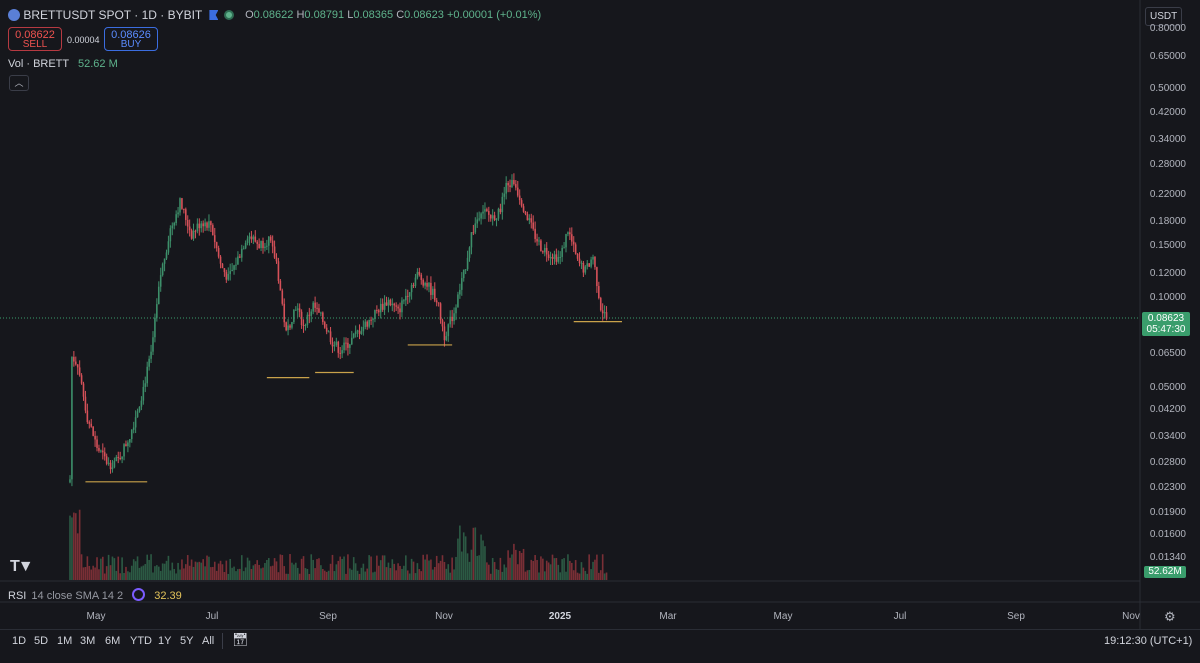 The width and height of the screenshot is (1200, 663). I want to click on low-value: 0.08365, so click(373, 15).